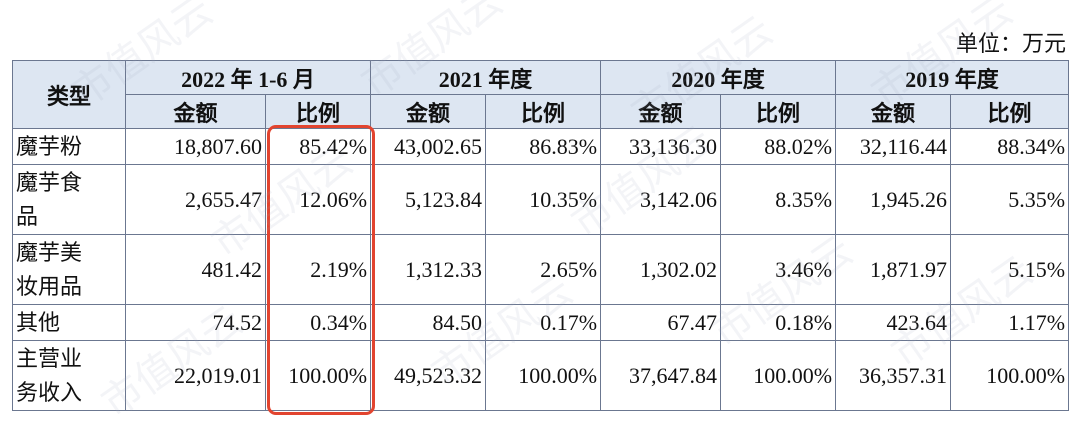  I want to click on value-cell: 8.35%, so click(778, 199).